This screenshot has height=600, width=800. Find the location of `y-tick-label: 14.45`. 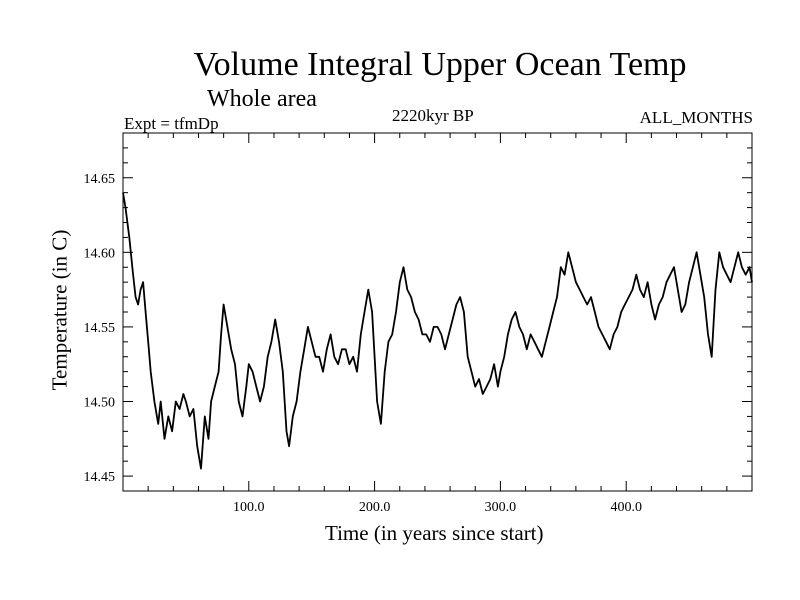

y-tick-label: 14.45 is located at coordinates (100, 477).